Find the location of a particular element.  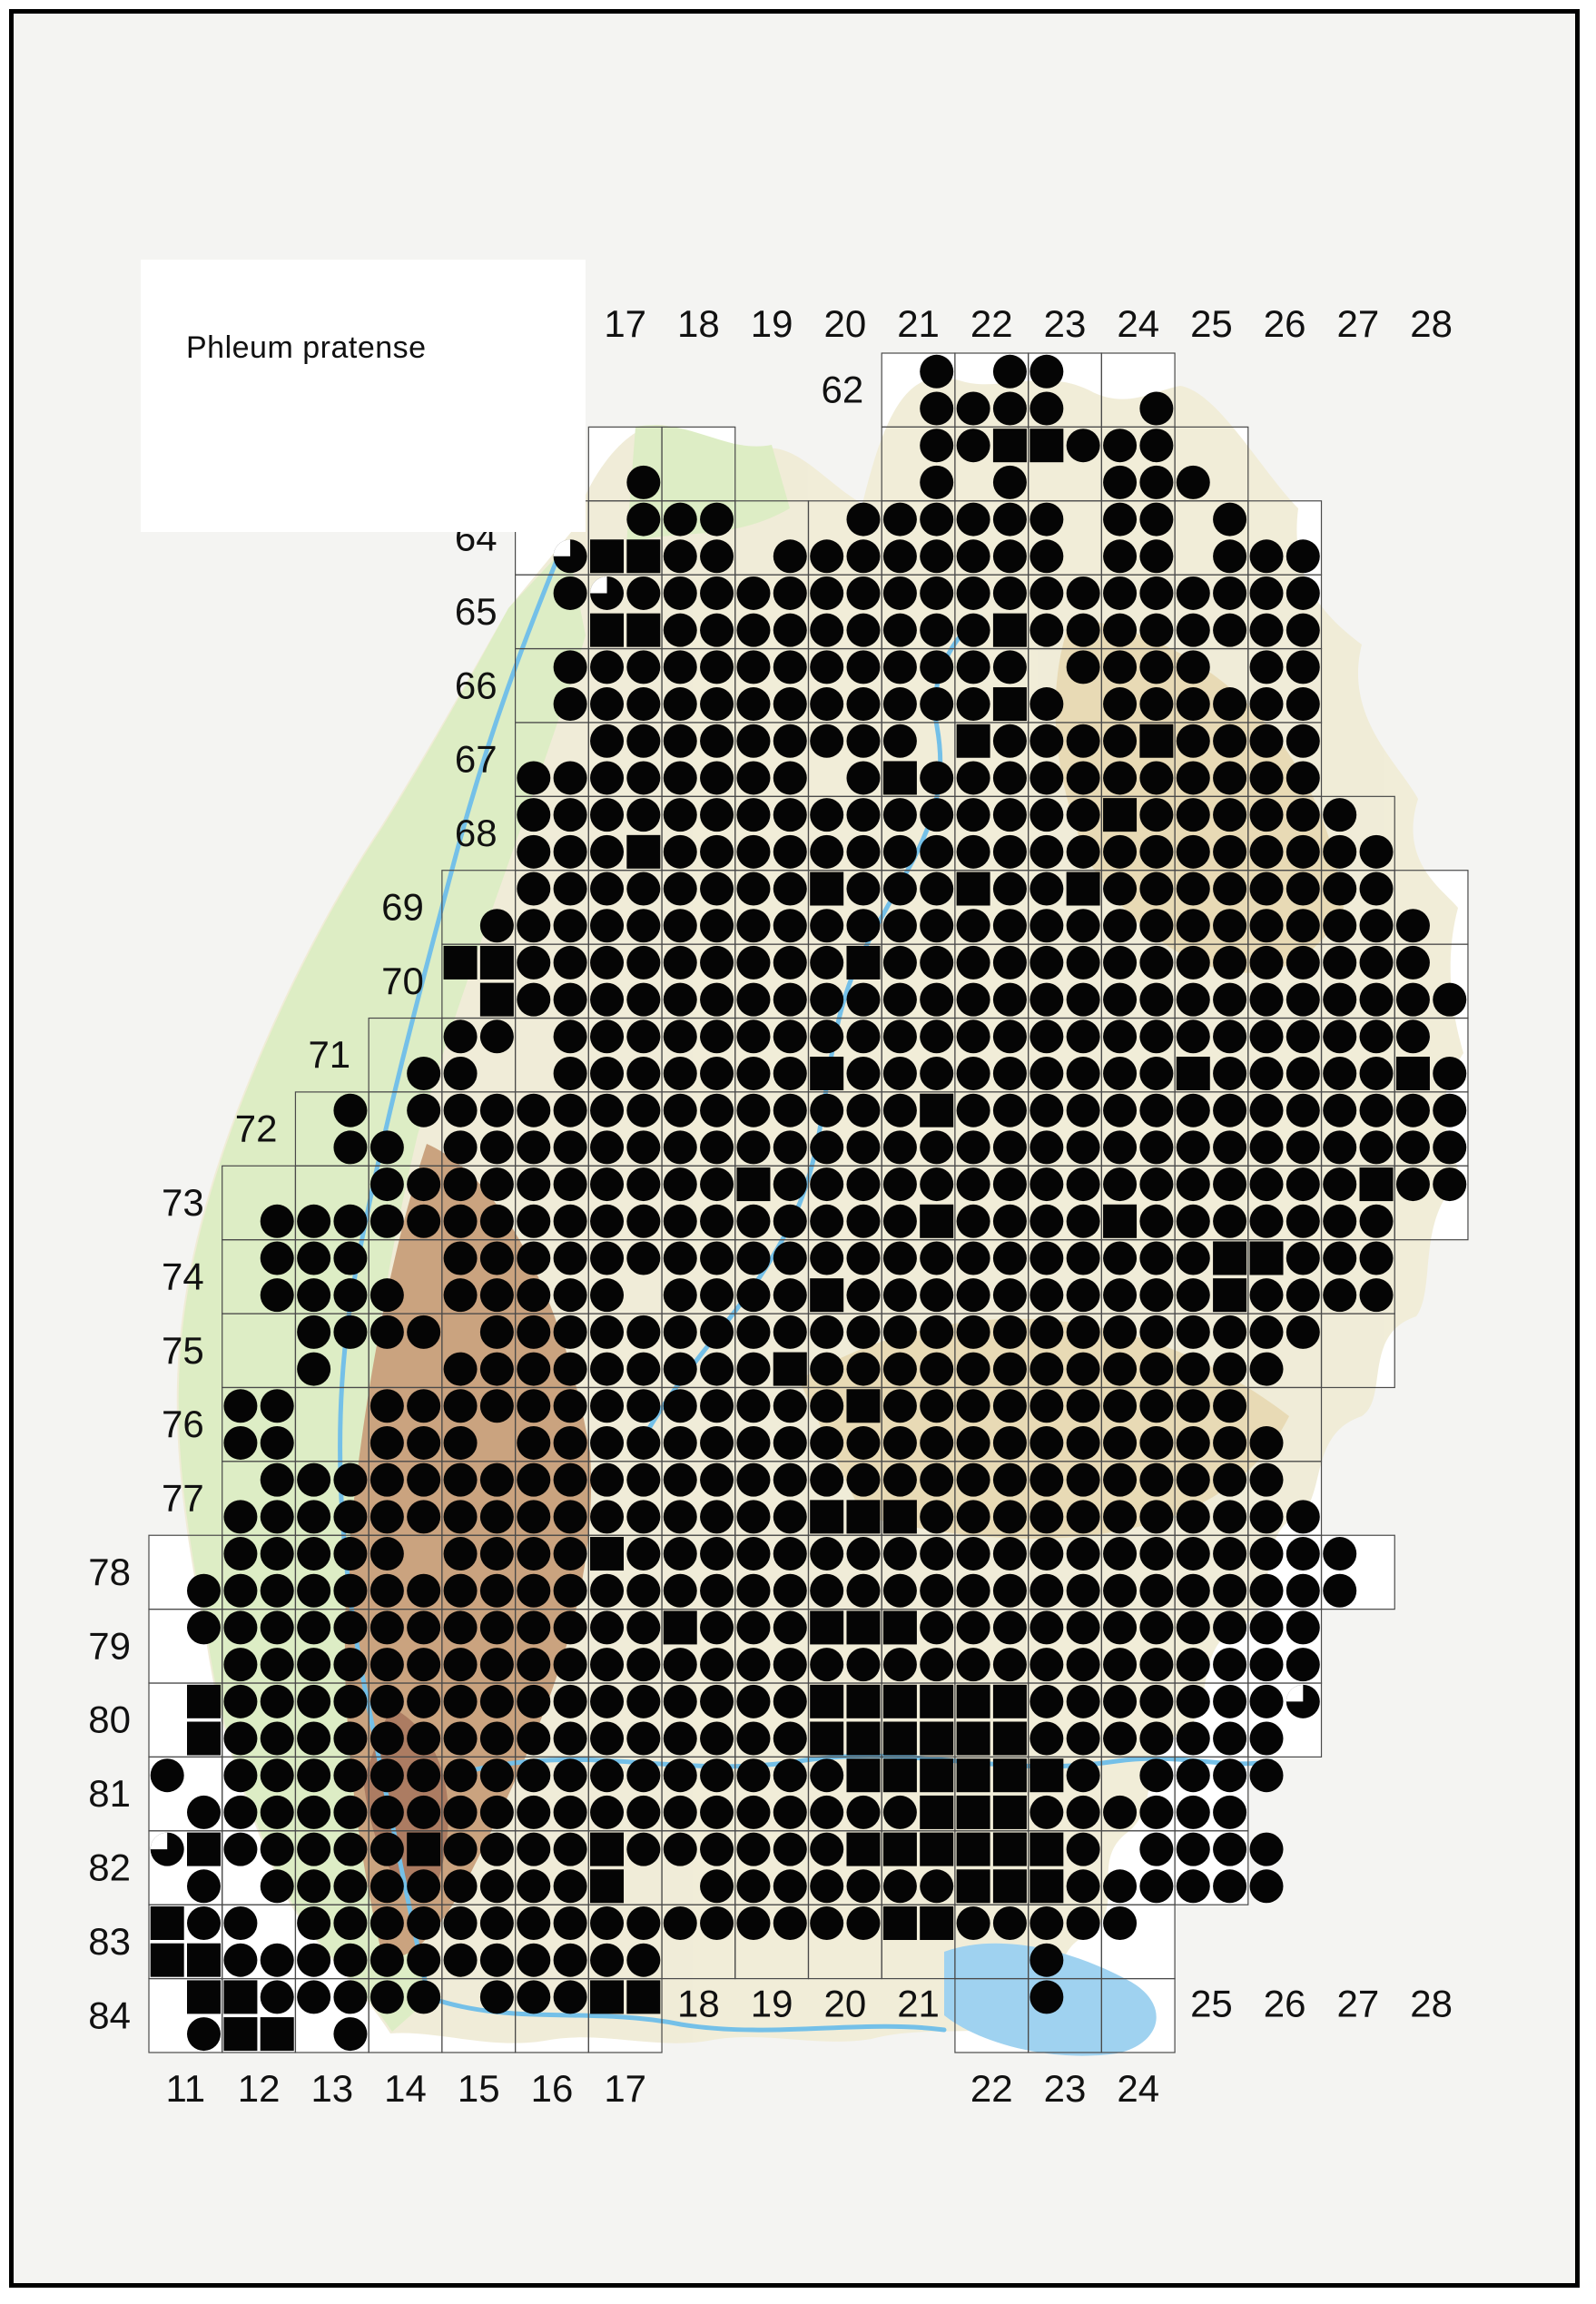

river-hochrhein is located at coordinates (686, 2013).